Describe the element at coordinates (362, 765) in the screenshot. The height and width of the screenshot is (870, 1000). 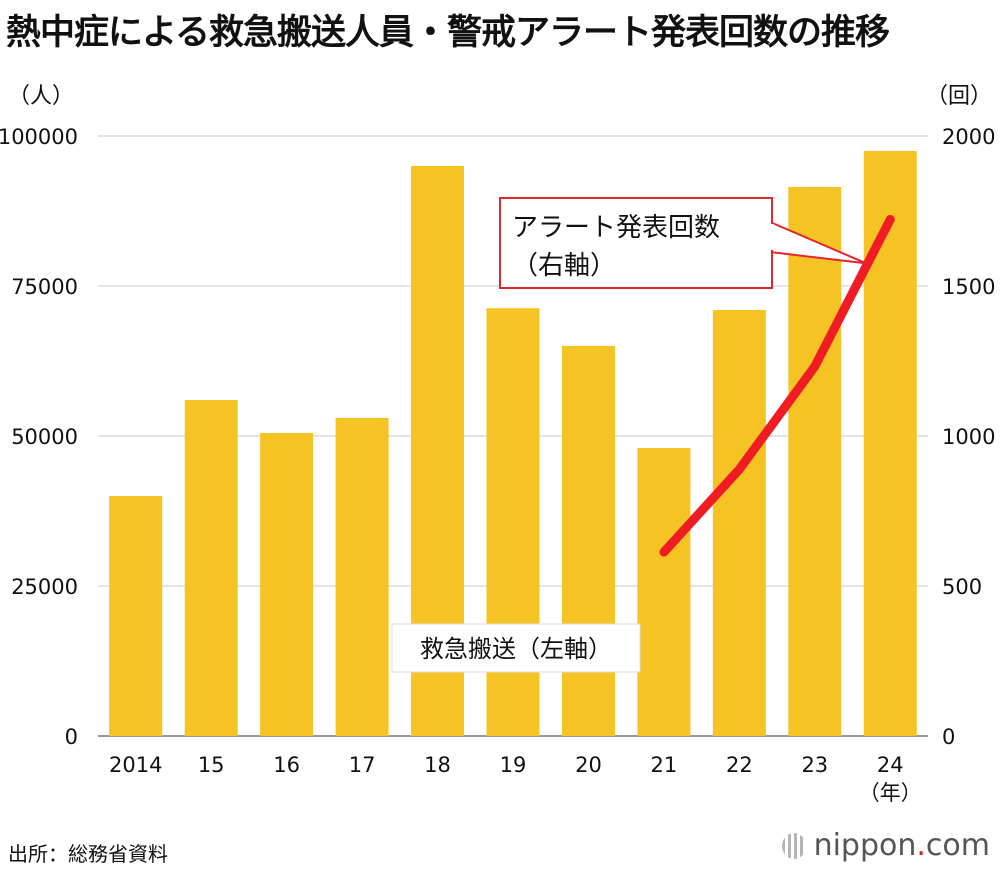
I see `x-tick-label: 17` at that location.